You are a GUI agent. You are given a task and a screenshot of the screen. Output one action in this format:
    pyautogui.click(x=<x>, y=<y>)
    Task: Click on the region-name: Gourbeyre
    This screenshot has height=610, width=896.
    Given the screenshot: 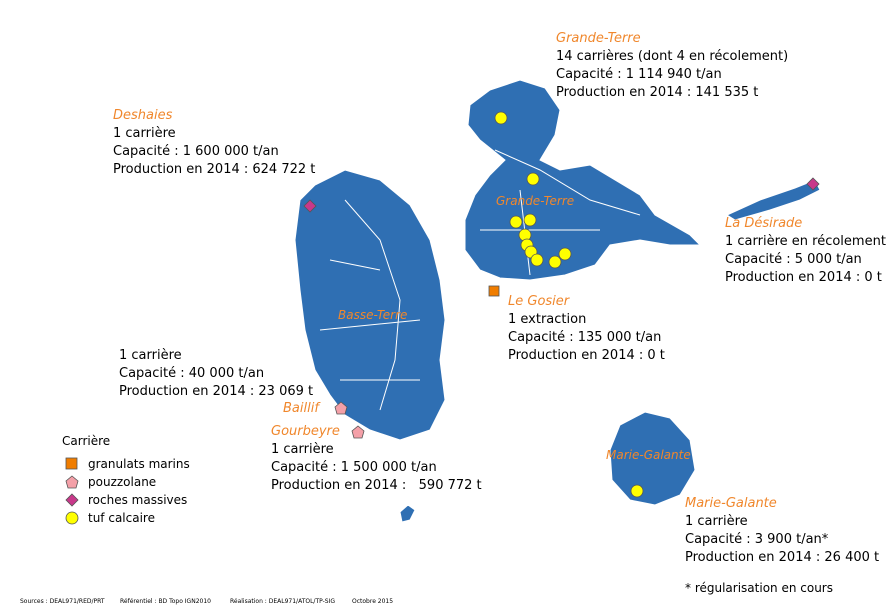 What is the action you would take?
    pyautogui.click(x=305, y=431)
    